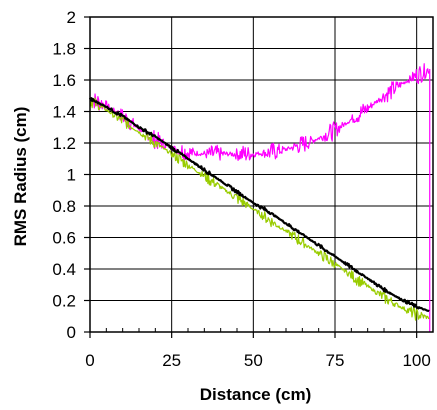  What do you see at coordinates (64, 143) in the screenshot?
I see `y-tick-label: 1.2` at bounding box center [64, 143].